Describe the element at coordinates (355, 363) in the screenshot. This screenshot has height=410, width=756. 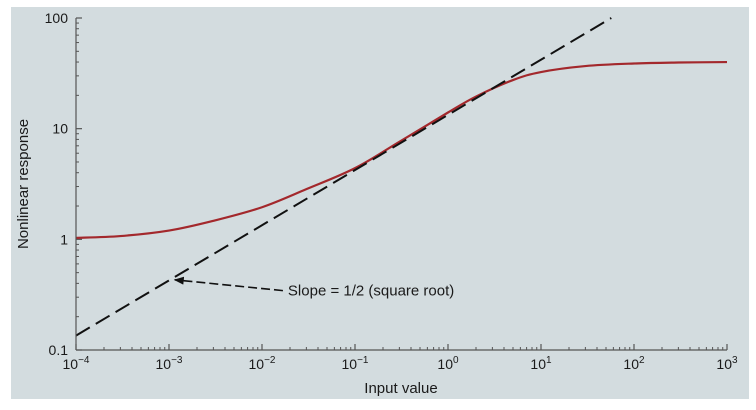
I see `x-tick-label: 10⁻¹` at that location.